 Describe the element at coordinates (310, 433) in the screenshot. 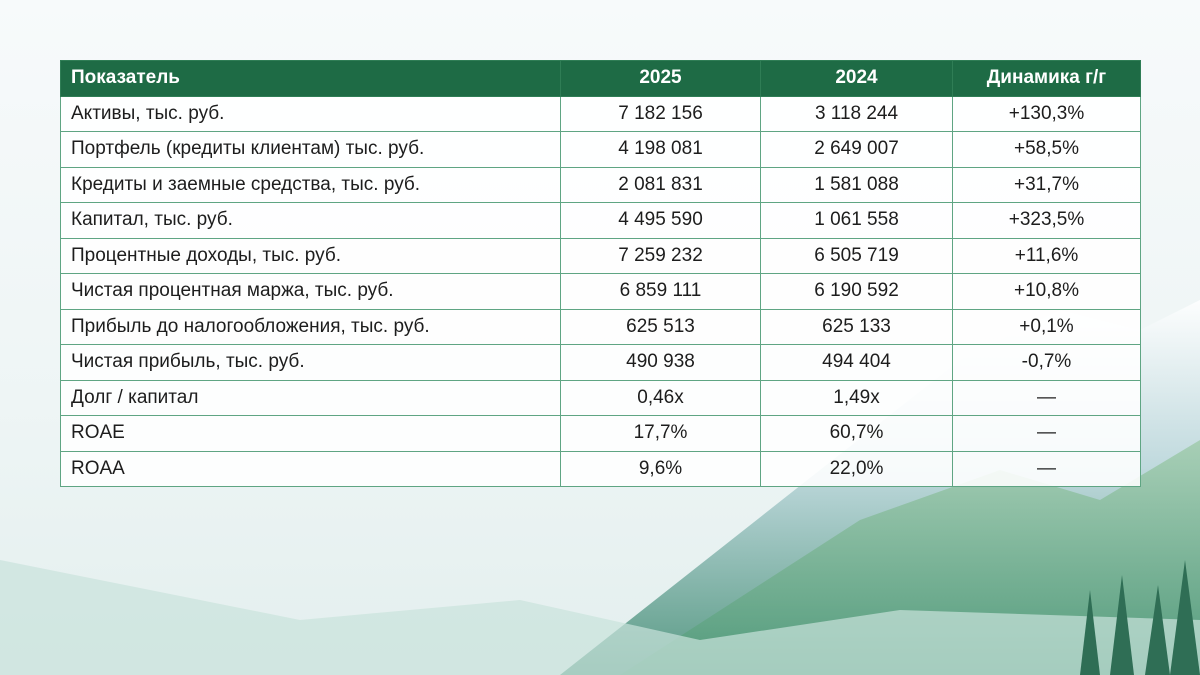

I see `row-label: ROAE` at that location.